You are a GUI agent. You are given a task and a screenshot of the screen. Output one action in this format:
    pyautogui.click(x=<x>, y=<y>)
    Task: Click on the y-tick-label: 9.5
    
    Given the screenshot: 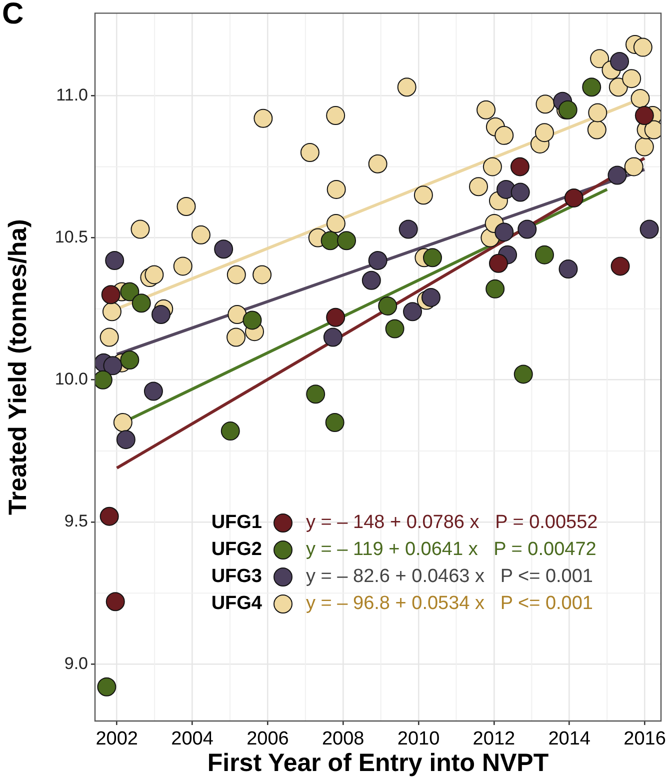 What is the action you would take?
    pyautogui.click(x=76, y=521)
    